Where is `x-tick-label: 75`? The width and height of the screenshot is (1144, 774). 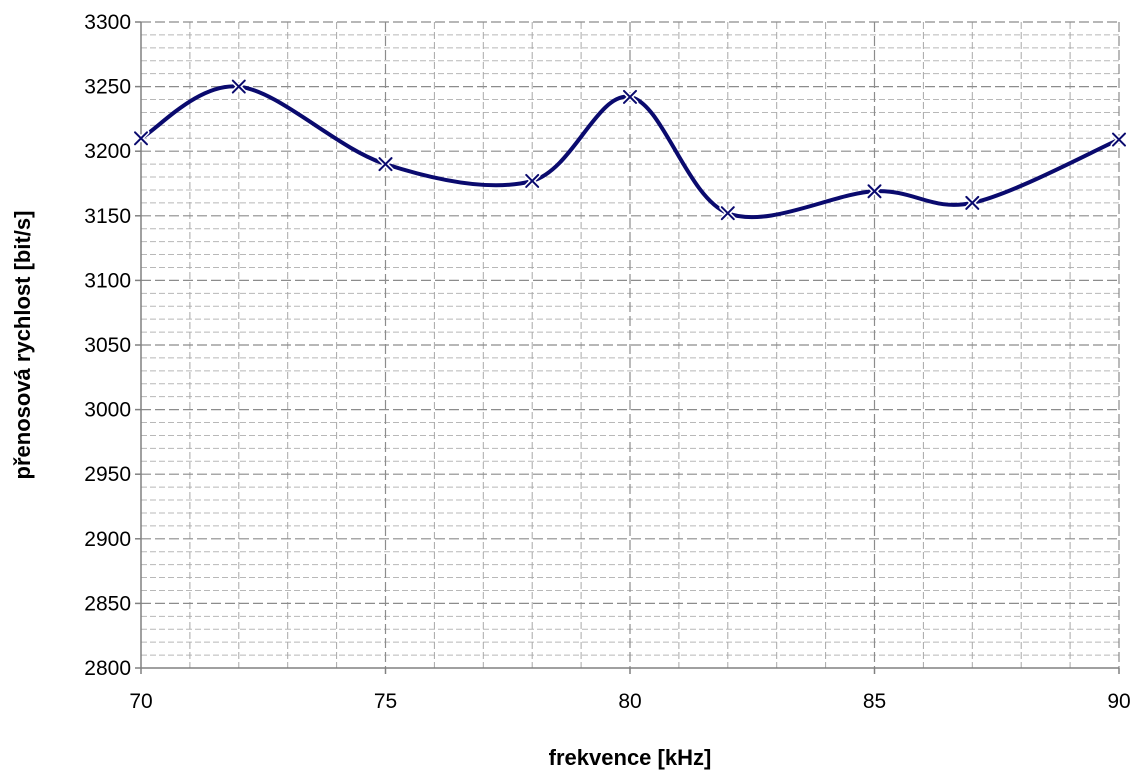 x-tick-label: 75 is located at coordinates (385, 701).